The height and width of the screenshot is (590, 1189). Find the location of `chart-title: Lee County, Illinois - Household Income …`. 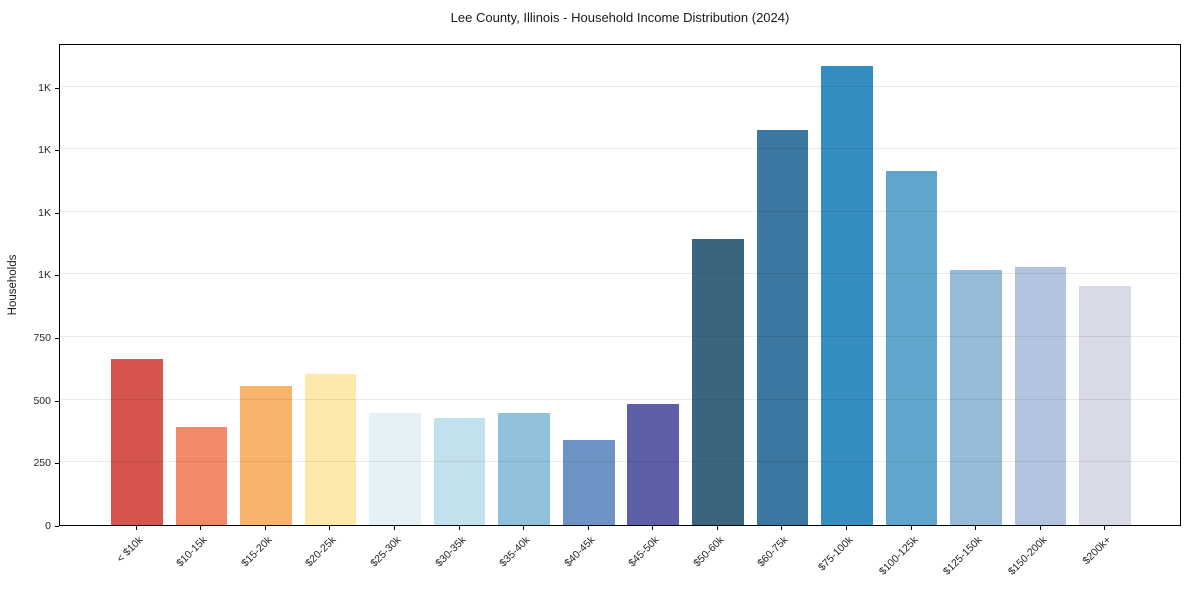

chart-title: Lee County, Illinois - Household Income … is located at coordinates (620, 17).